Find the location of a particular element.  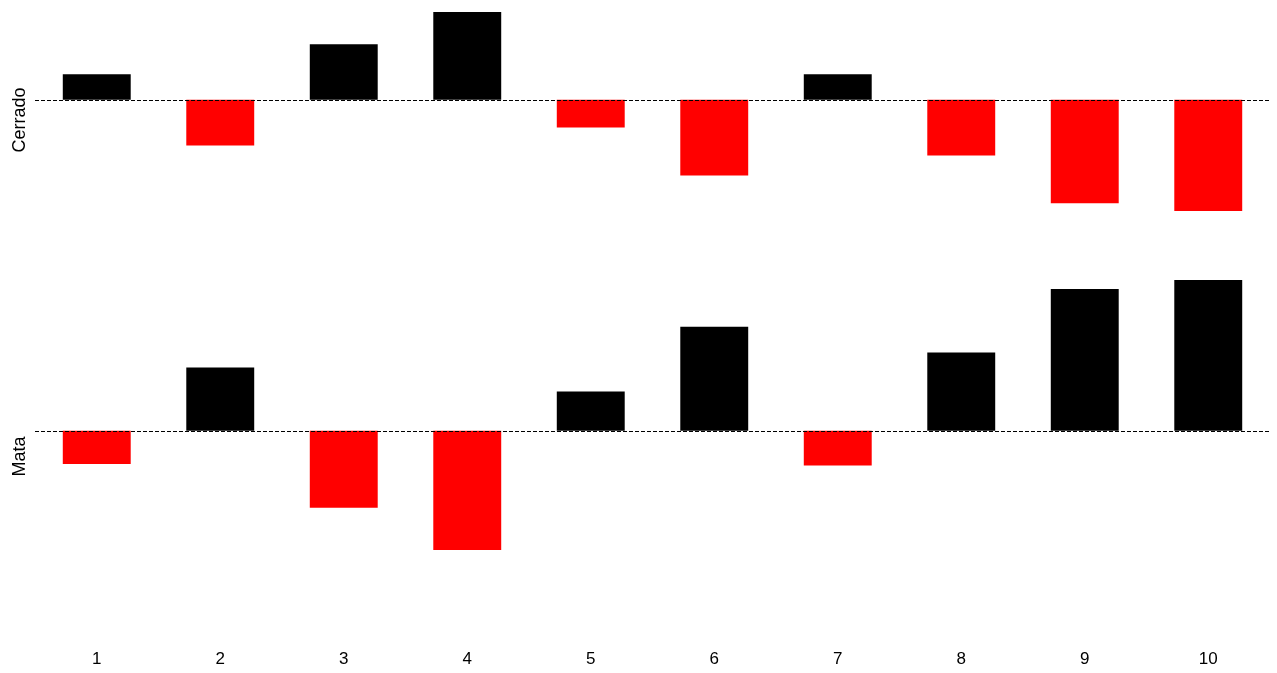

x-tick-label: 8 is located at coordinates (961, 658).